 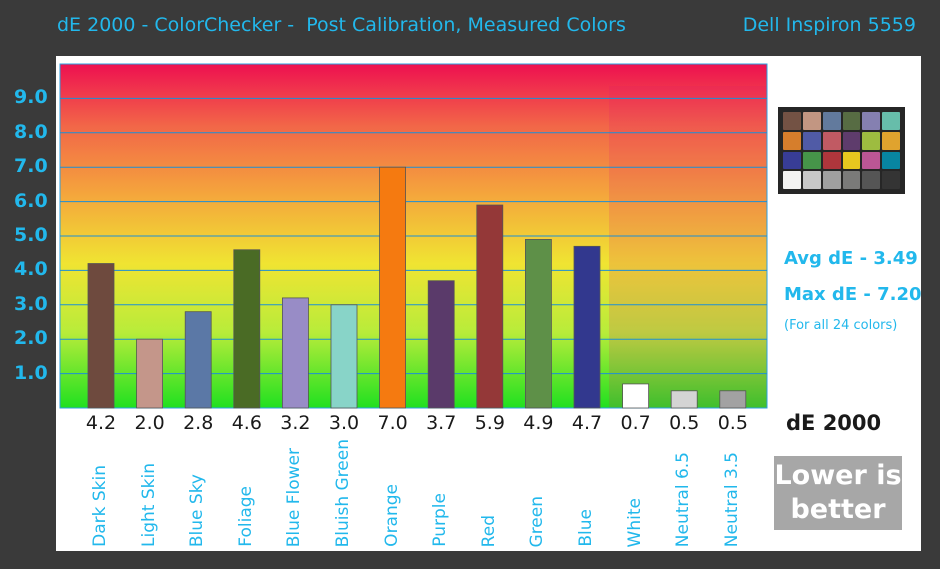 I want to click on max-de-stat: Max dE - 7.20, so click(x=853, y=294).